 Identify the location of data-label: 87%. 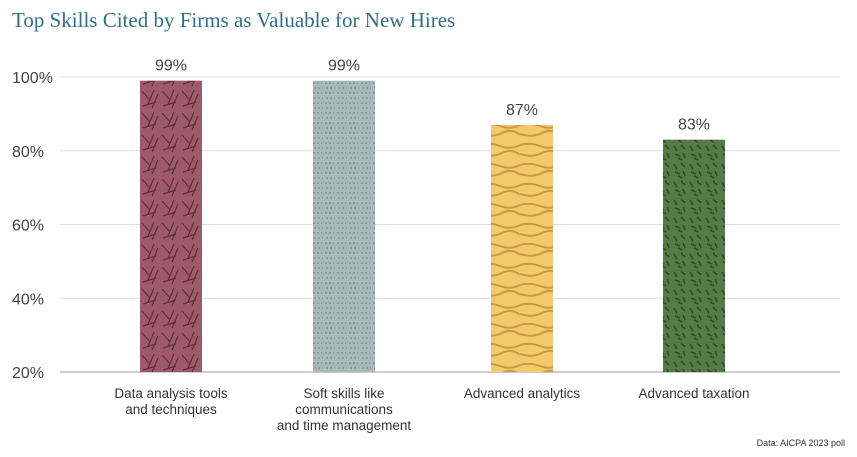
(522, 110).